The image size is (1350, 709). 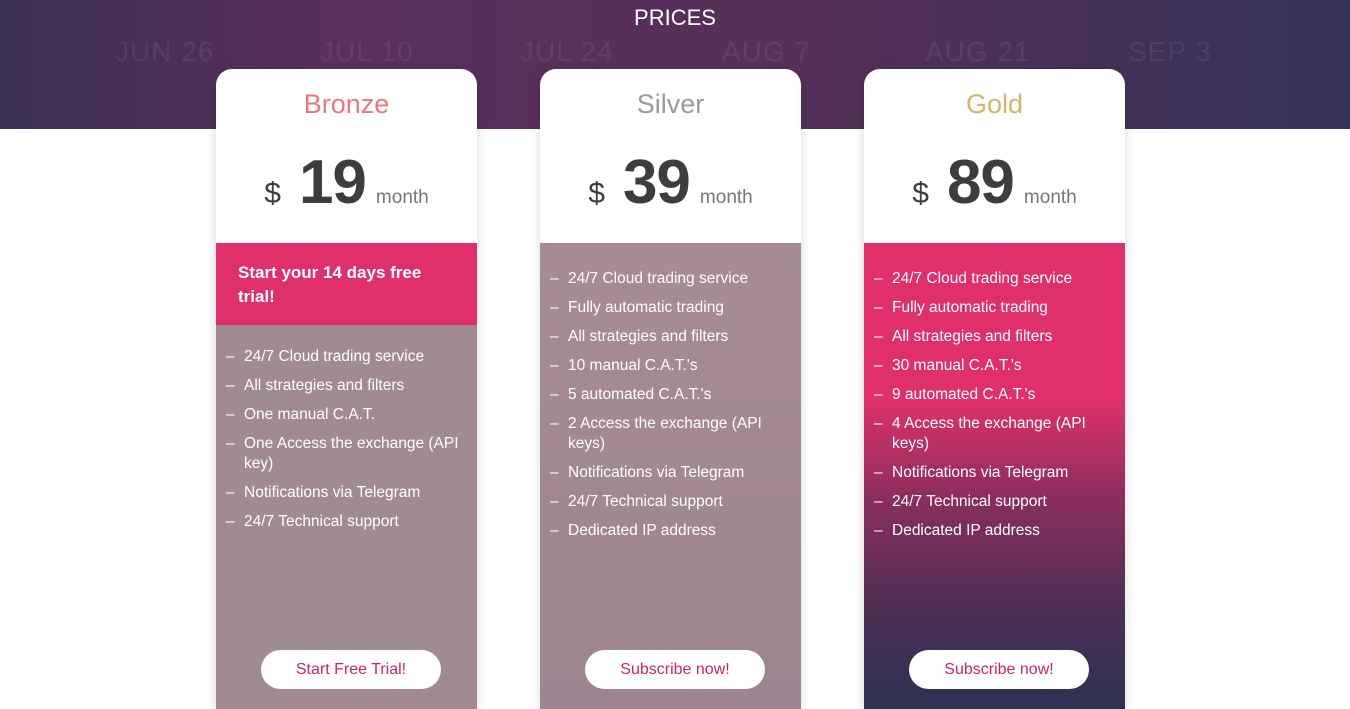 I want to click on plan-price: $ 89 month, so click(x=994, y=182).